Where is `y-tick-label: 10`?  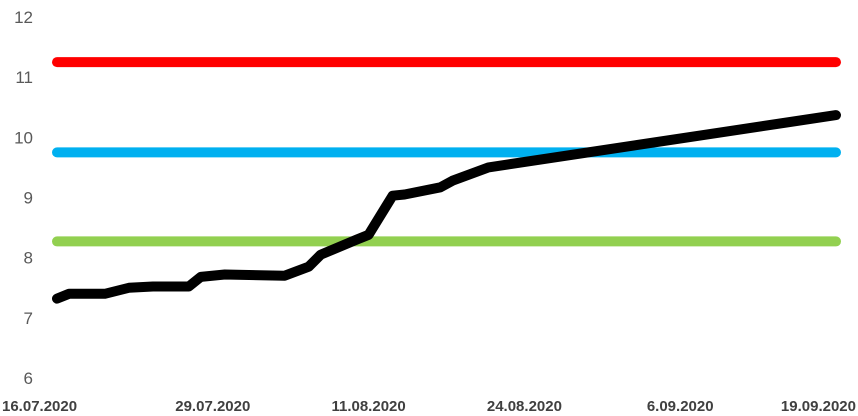
y-tick-label: 10 is located at coordinates (23, 137).